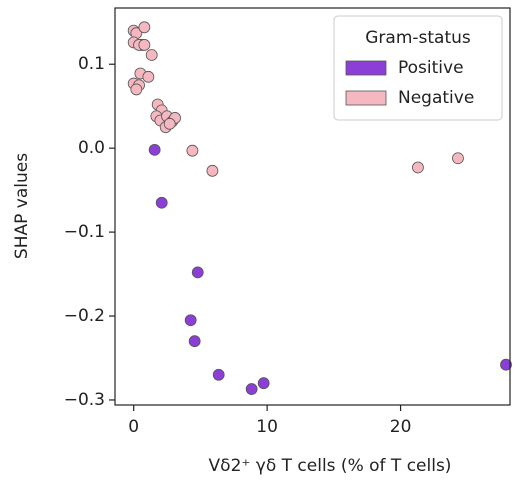  What do you see at coordinates (431, 68) in the screenshot?
I see `legend-label: Positive` at bounding box center [431, 68].